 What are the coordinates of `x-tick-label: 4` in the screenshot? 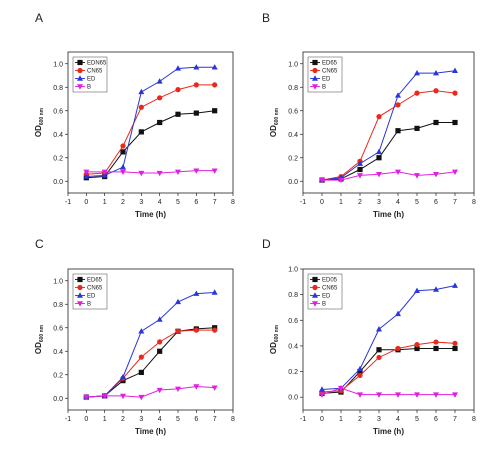 It's located at (160, 419).